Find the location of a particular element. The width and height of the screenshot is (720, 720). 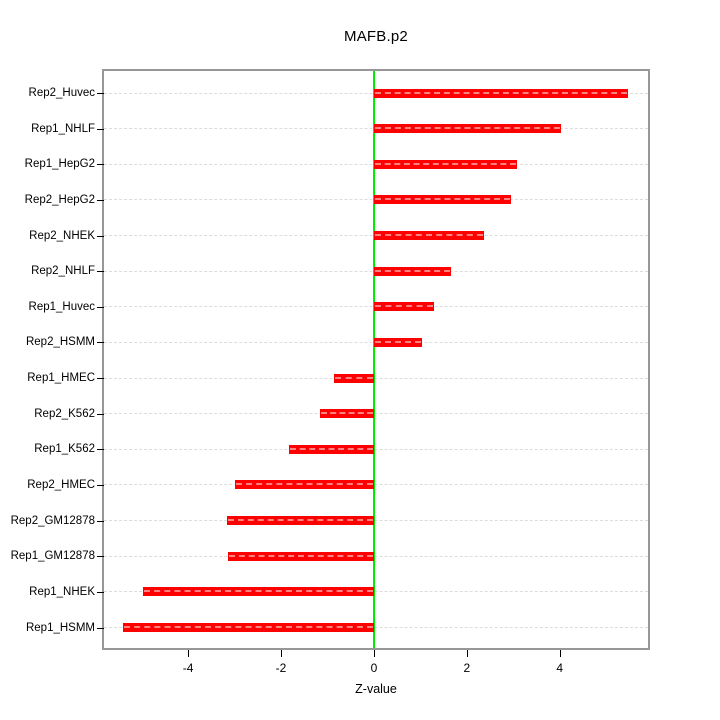

bar-Rep1_HMEC is located at coordinates (354, 378).